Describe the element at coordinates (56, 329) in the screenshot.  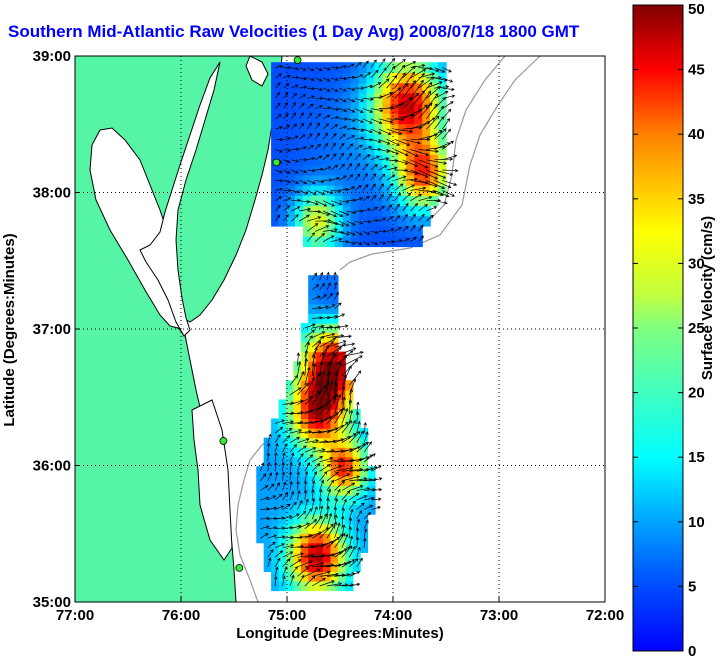
I see `y-axis-ticks: 35:00 36:00 37:00 38:00 39:00` at that location.